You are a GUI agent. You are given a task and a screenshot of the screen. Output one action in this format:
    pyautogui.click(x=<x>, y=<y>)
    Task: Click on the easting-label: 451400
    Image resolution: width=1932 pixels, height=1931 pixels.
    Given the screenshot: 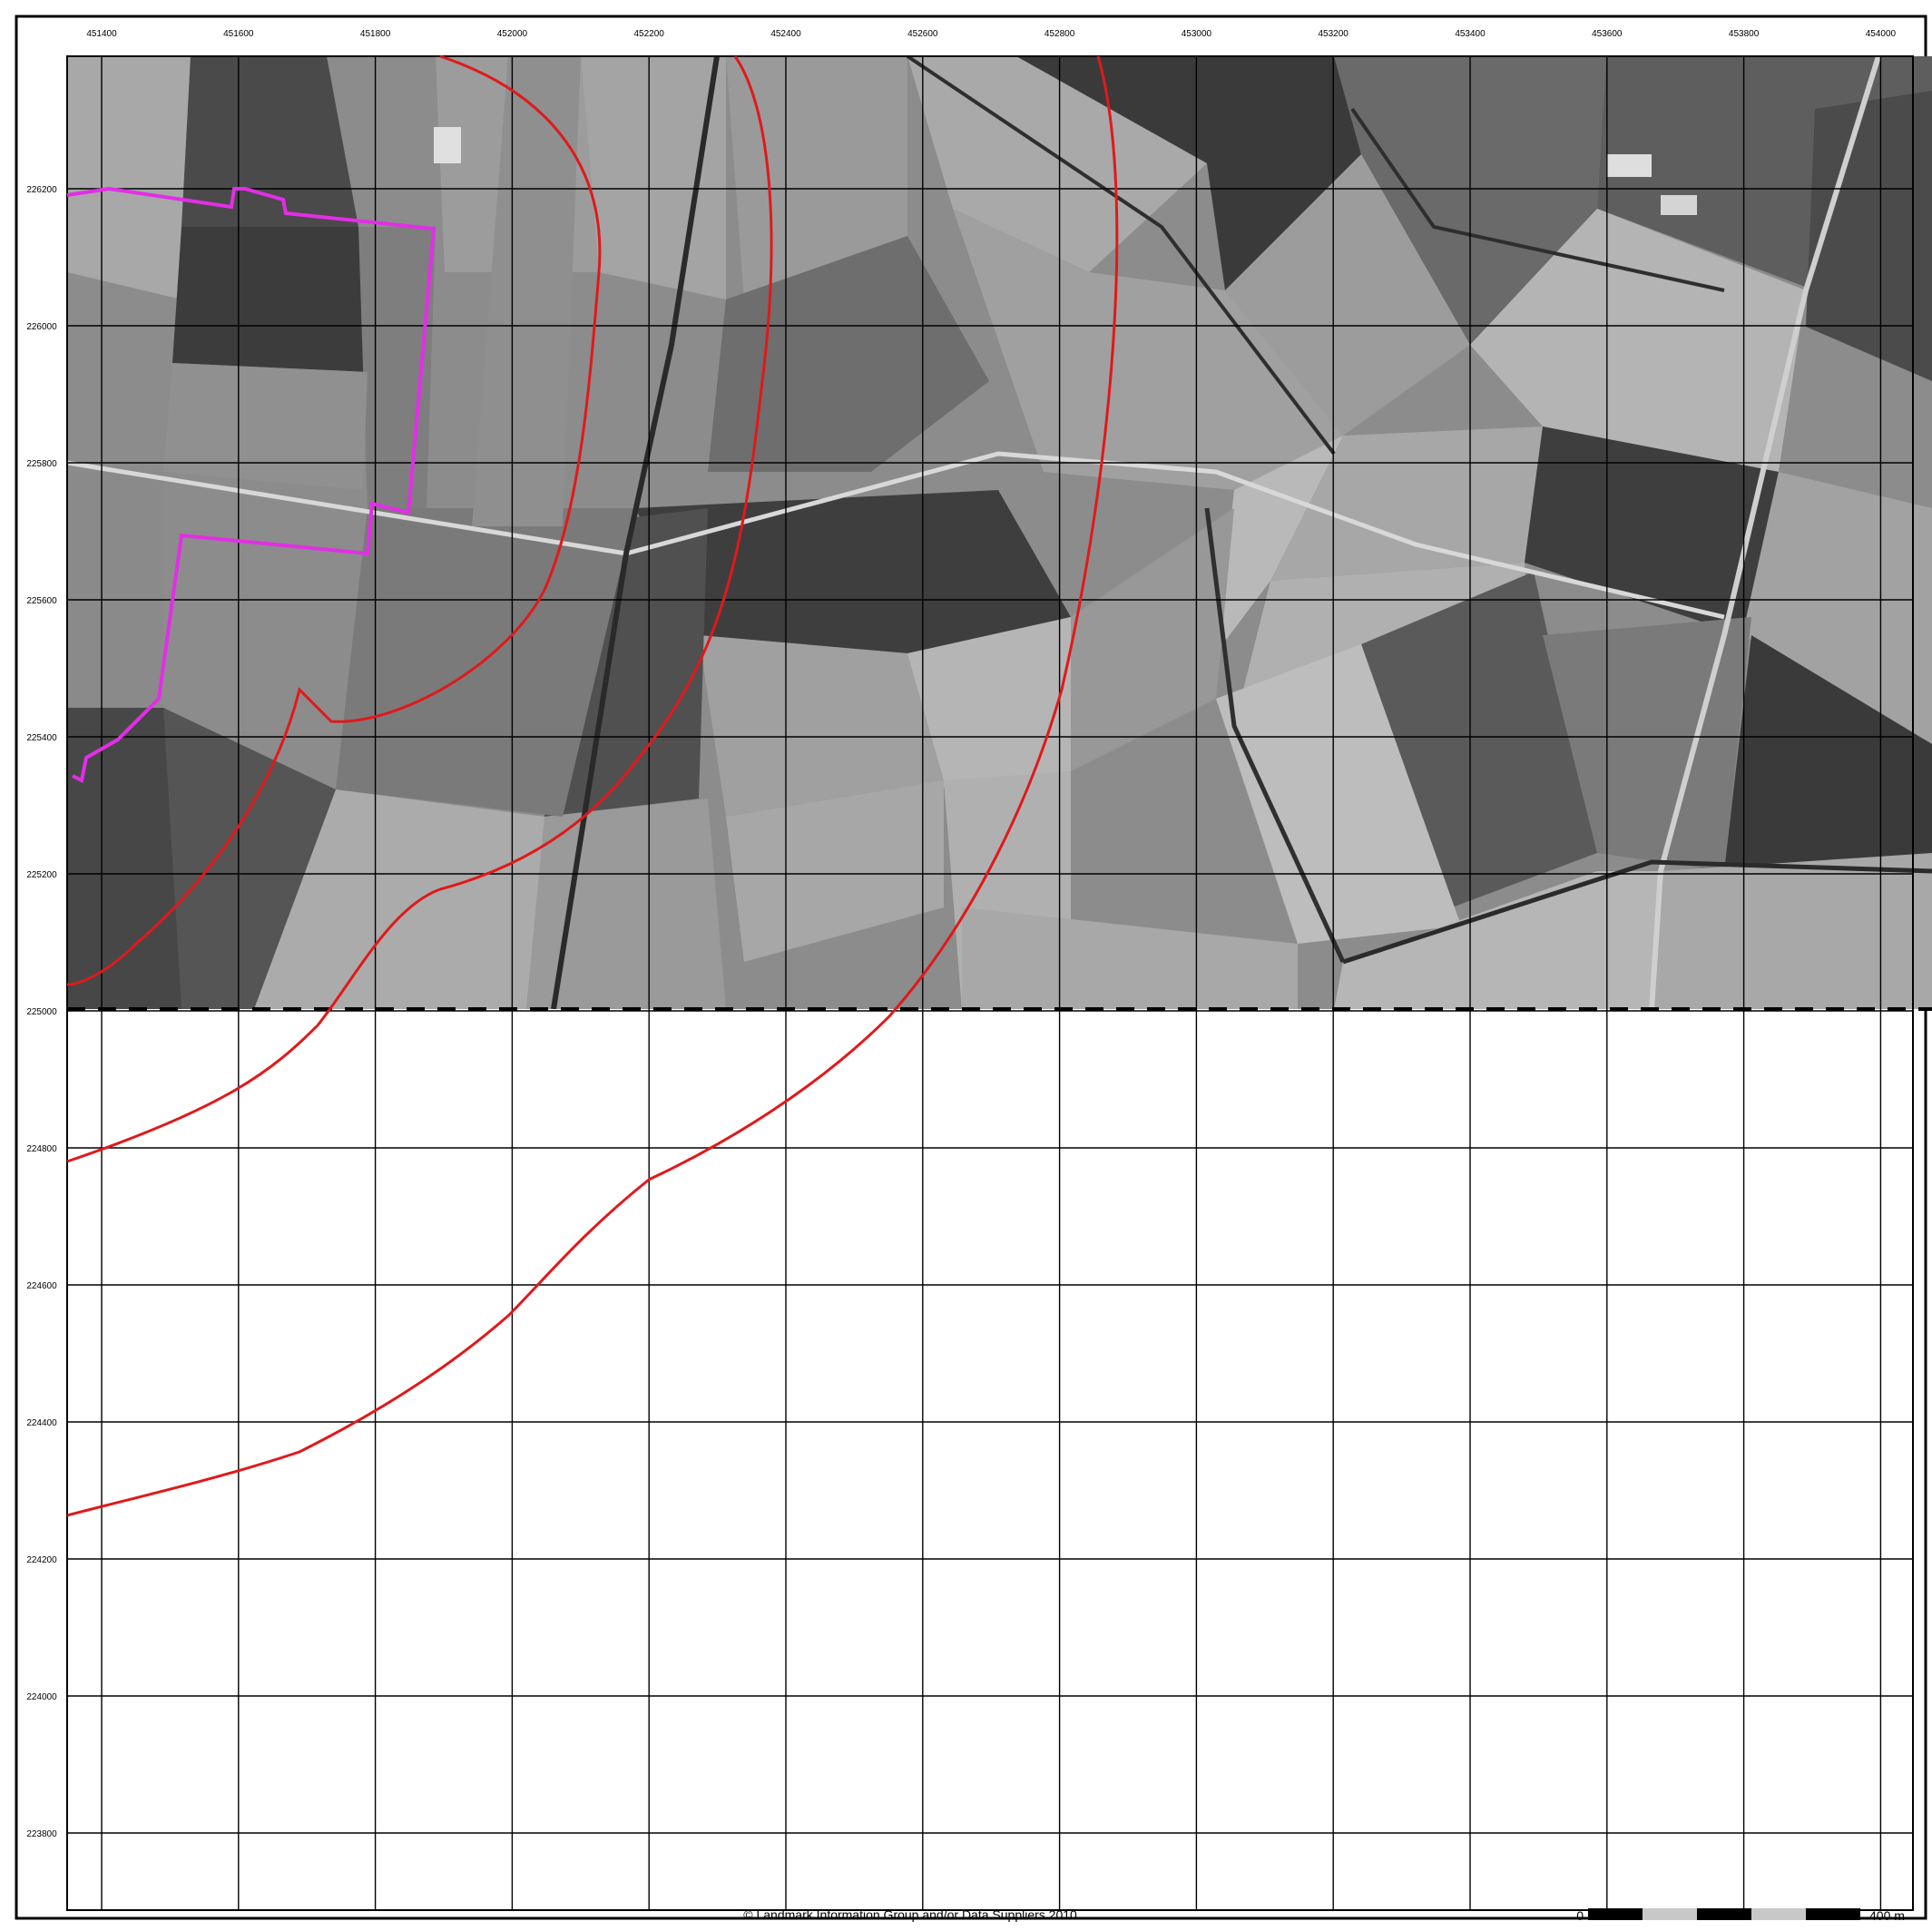 What is the action you would take?
    pyautogui.click(x=101, y=34)
    